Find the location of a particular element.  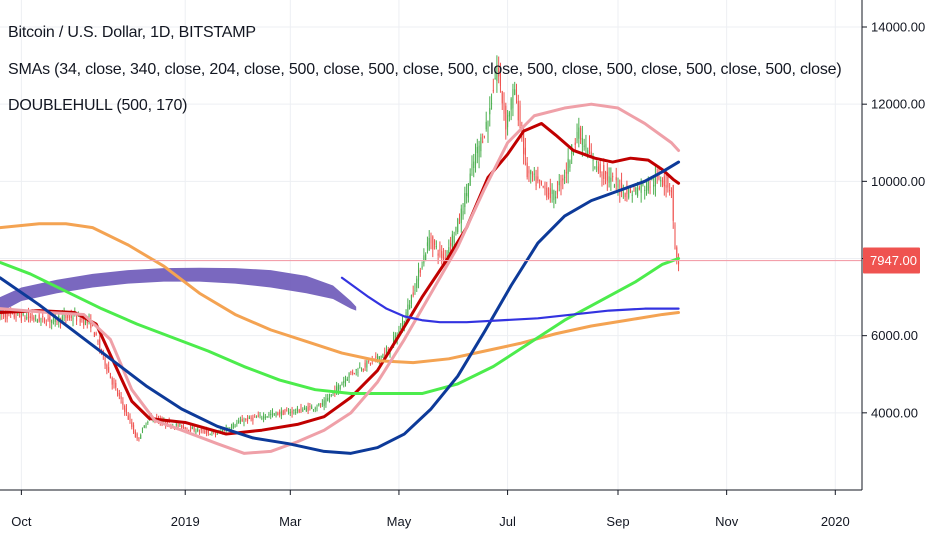

x-tick-label: Oct is located at coordinates (21, 521).